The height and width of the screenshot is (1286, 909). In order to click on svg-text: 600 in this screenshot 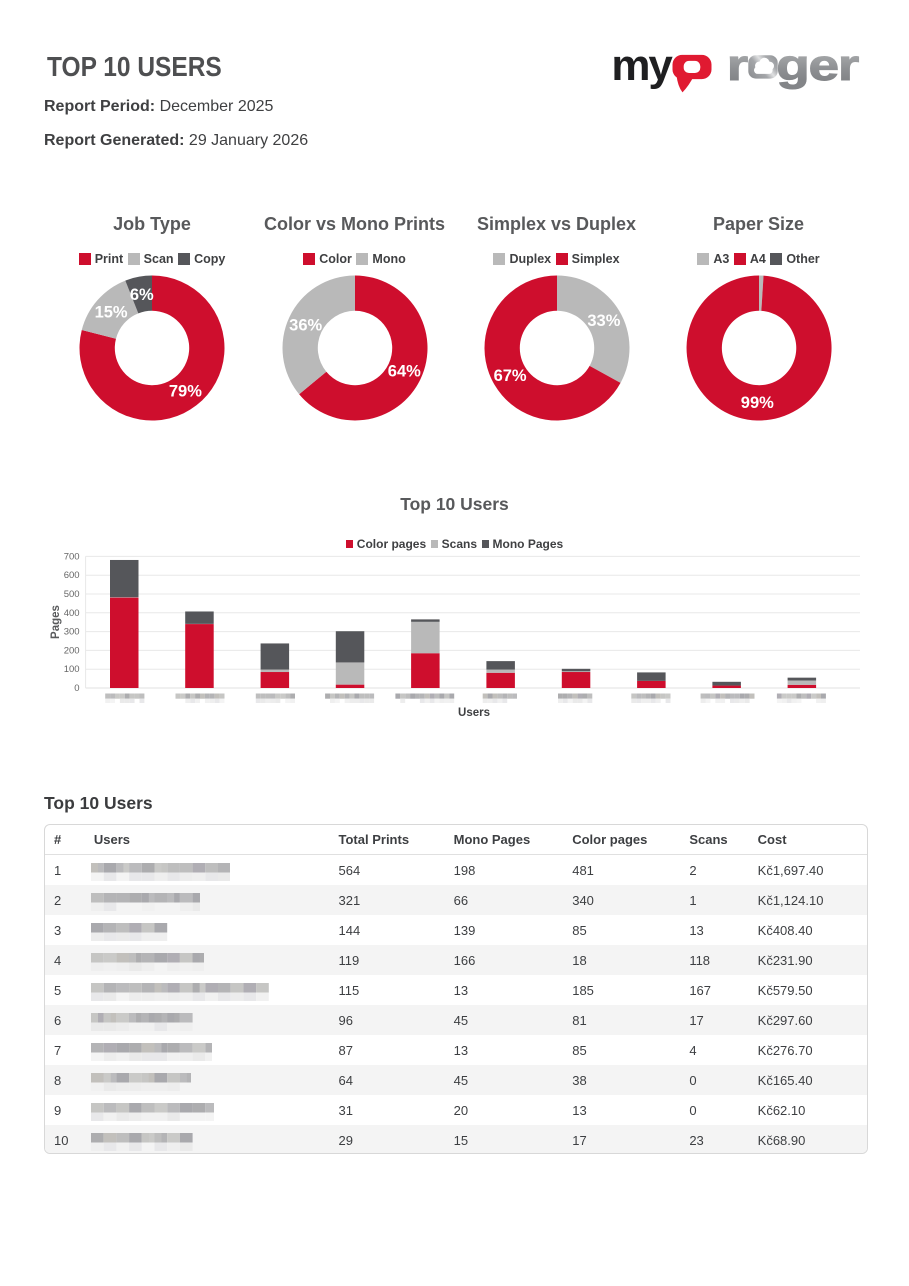, I will do `click(72, 575)`.